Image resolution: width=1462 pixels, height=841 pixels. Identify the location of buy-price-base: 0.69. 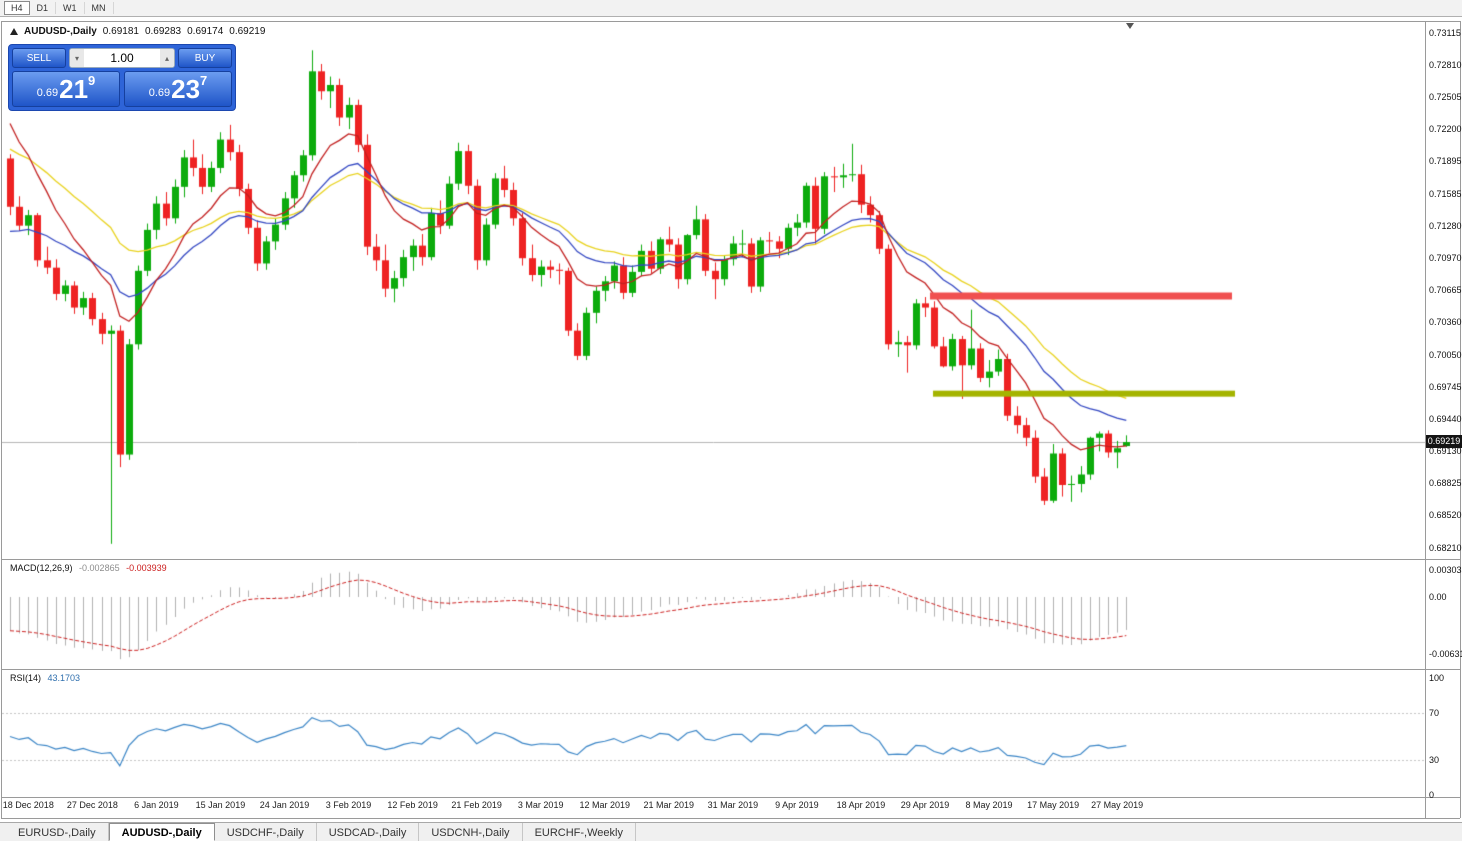
(159, 93).